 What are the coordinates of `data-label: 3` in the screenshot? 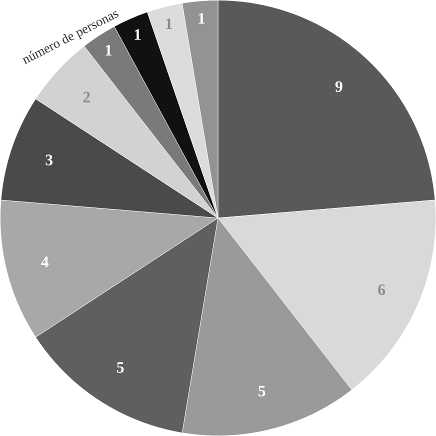 It's located at (49, 160).